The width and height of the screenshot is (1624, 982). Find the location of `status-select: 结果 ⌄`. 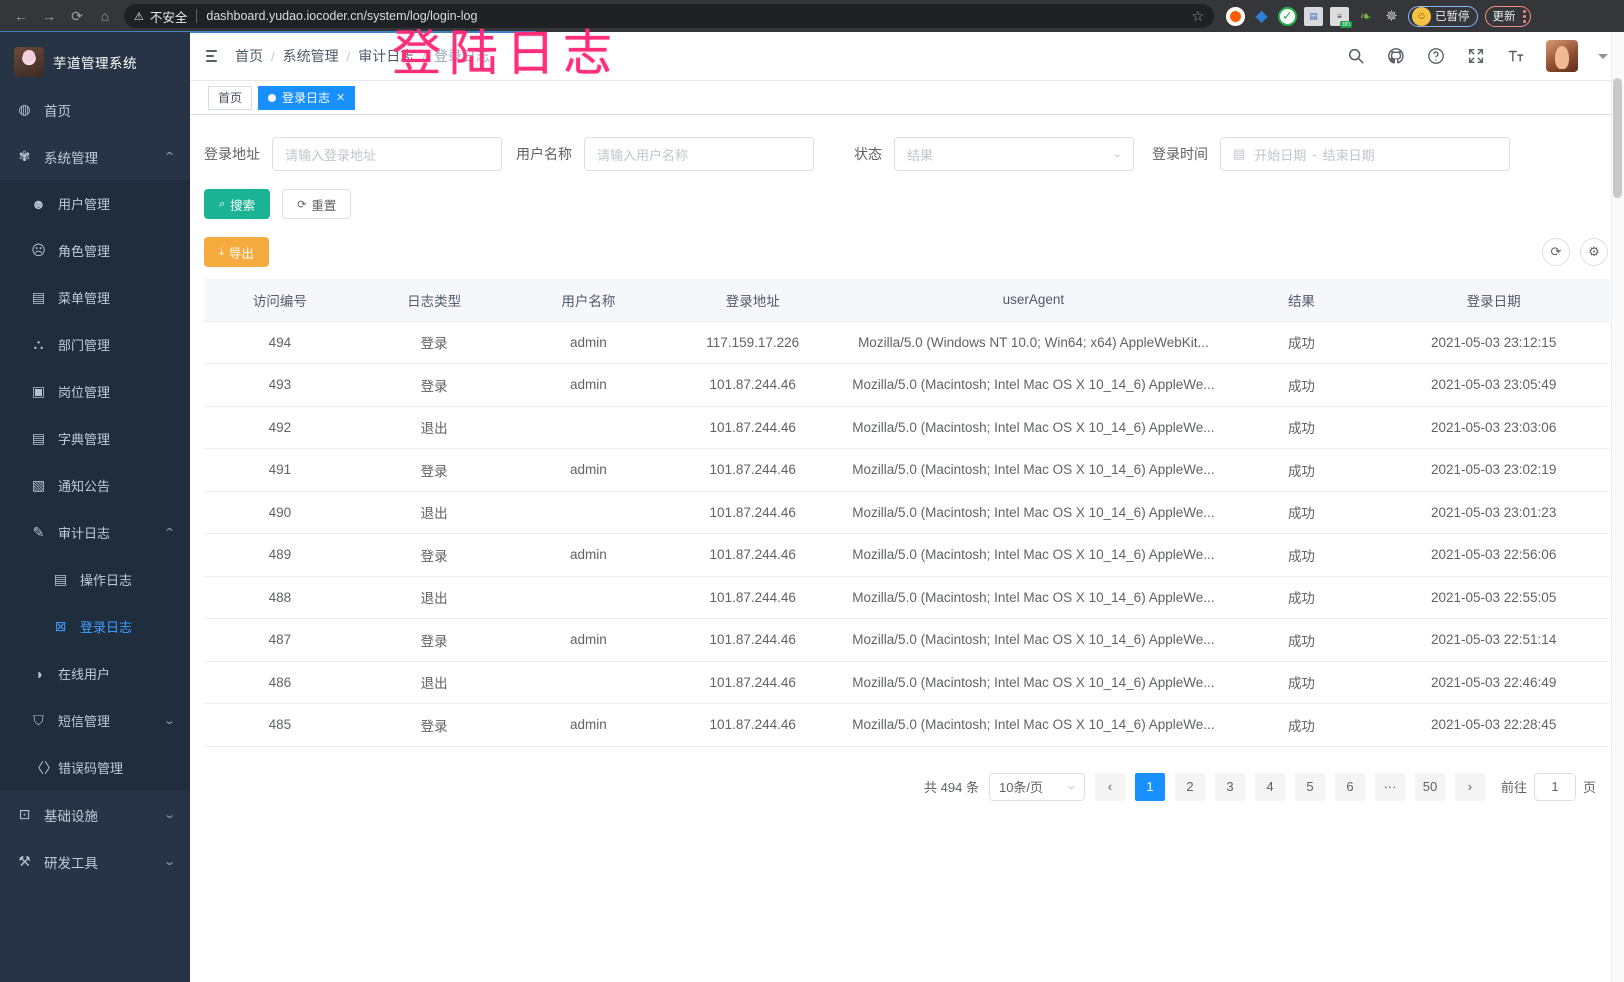

status-select: 结果 ⌄ is located at coordinates (1014, 154).